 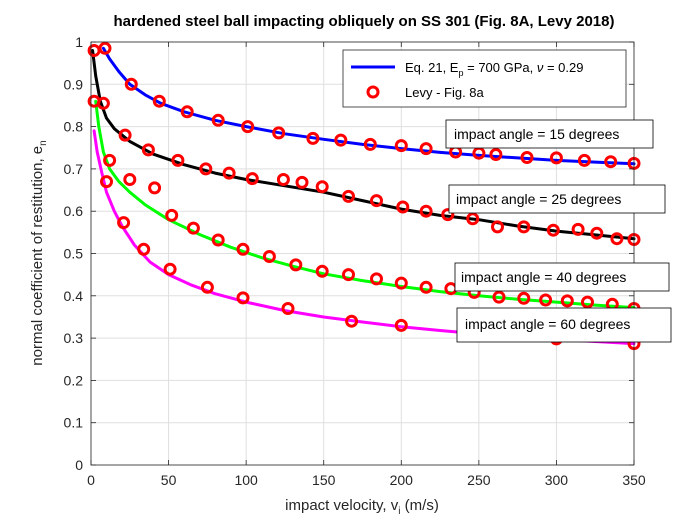 I want to click on y-tick-label: 0.7, so click(x=74, y=169).